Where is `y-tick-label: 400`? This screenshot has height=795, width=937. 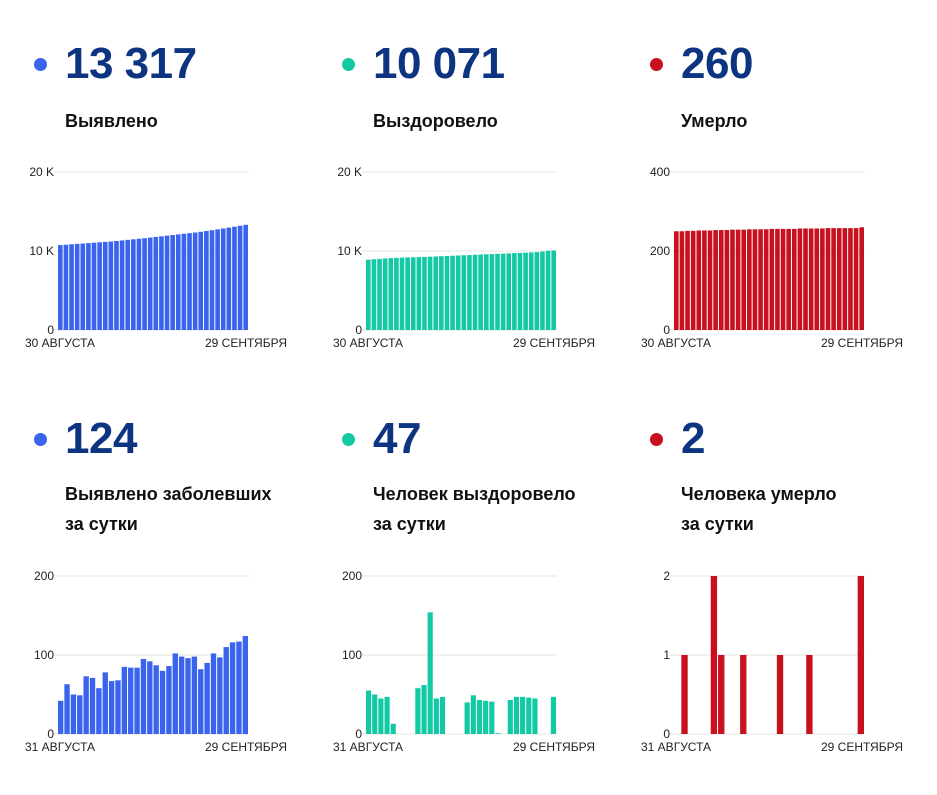
y-tick-label: 400 is located at coordinates (660, 172).